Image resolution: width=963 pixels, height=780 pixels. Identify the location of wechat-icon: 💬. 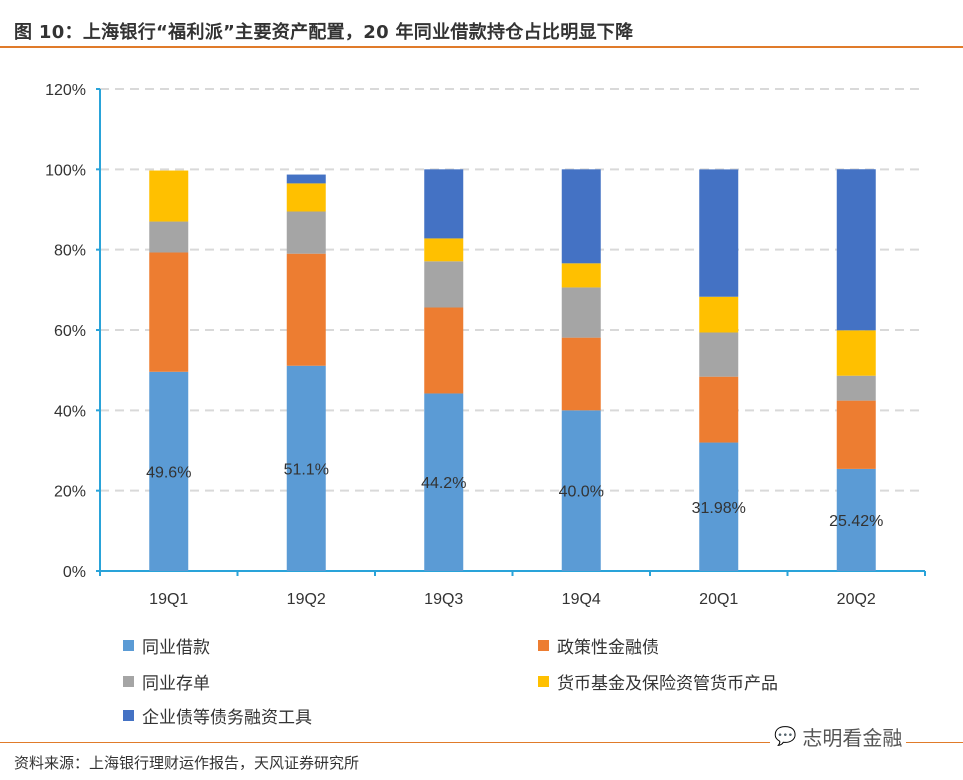
(785, 736).